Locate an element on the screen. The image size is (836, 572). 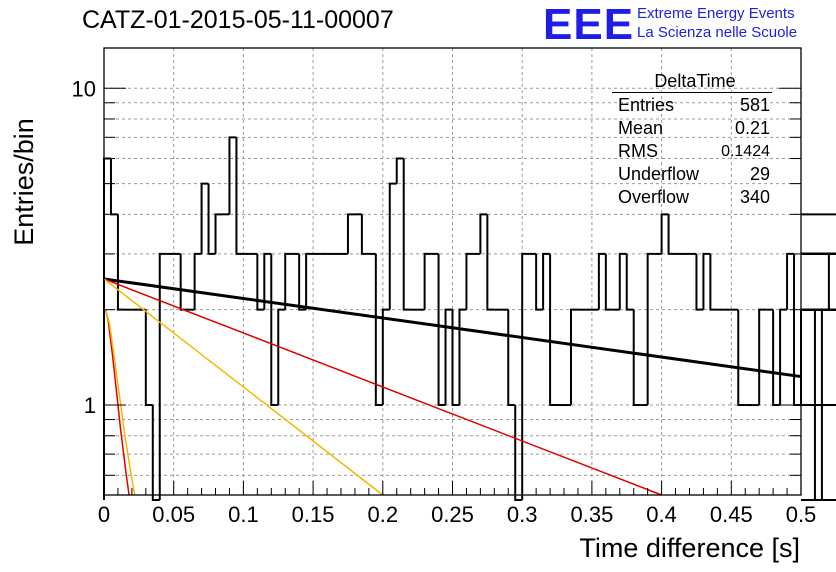
stats-value: 29 is located at coordinates (759, 174).